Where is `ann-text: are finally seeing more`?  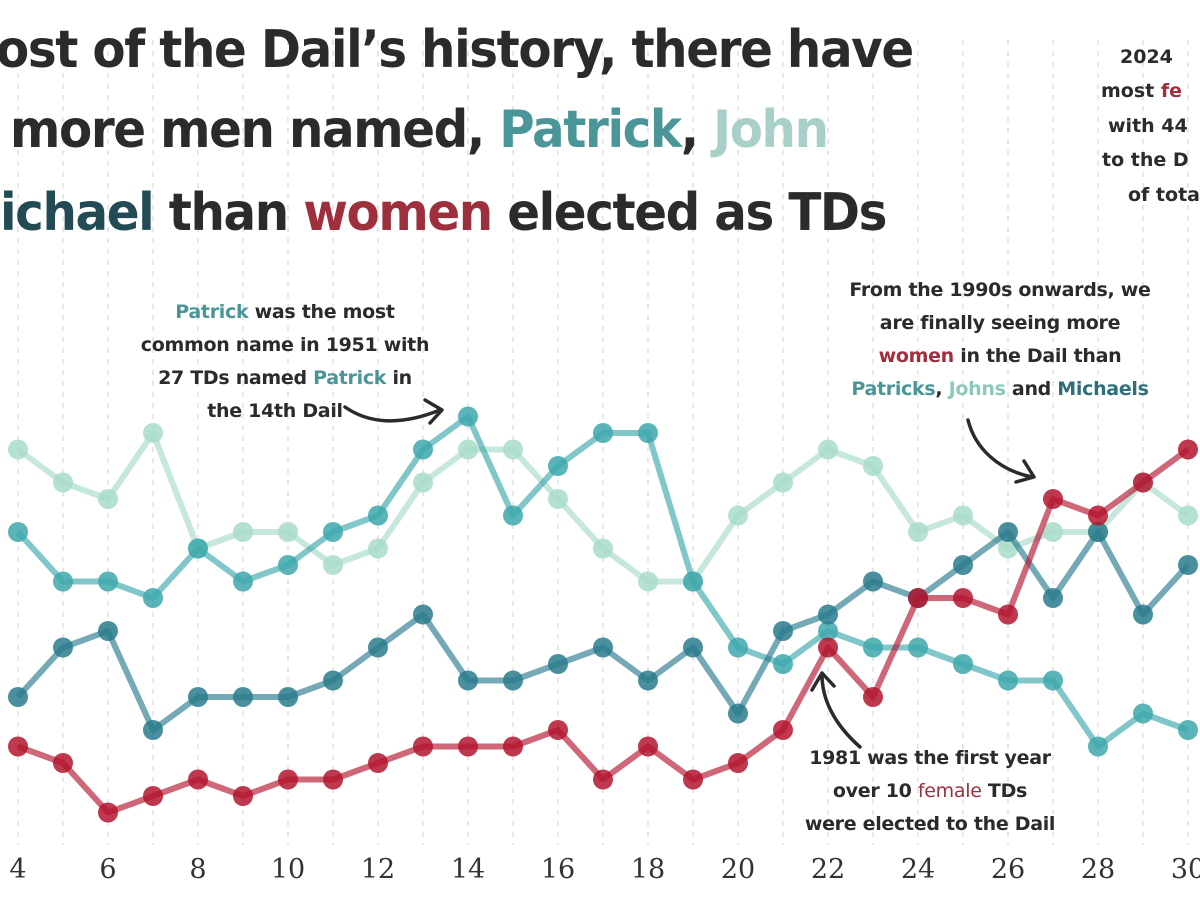 ann-text: are finally seeing more is located at coordinates (1000, 323).